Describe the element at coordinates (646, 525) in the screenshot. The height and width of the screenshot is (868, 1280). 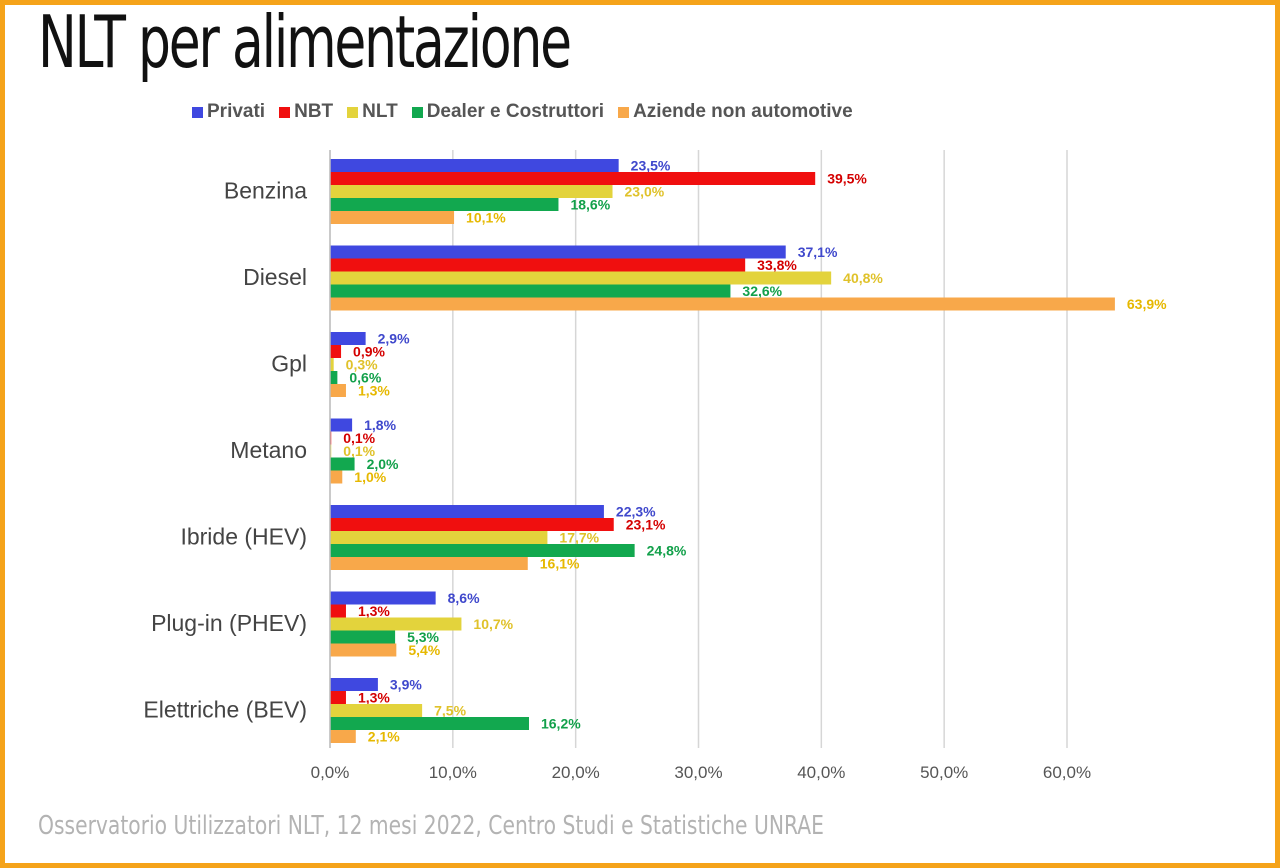
I see `data-label: 23,1%` at that location.